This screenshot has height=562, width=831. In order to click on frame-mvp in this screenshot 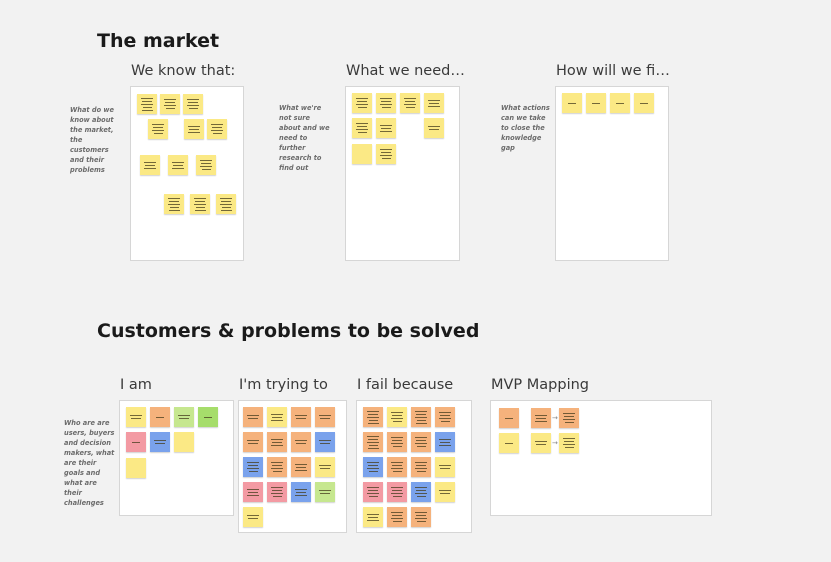, I will do `click(601, 458)`.